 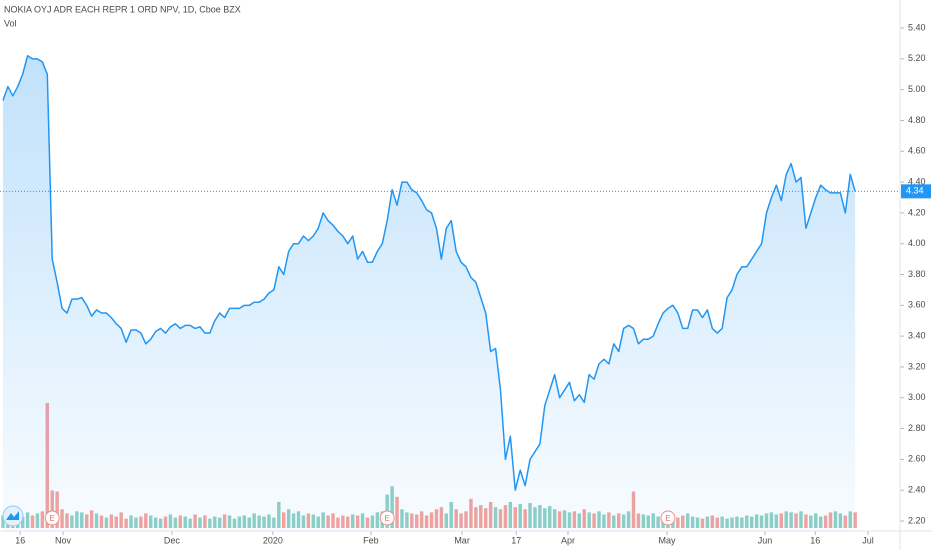 I want to click on y-tick-label: 4.80, so click(x=917, y=120).